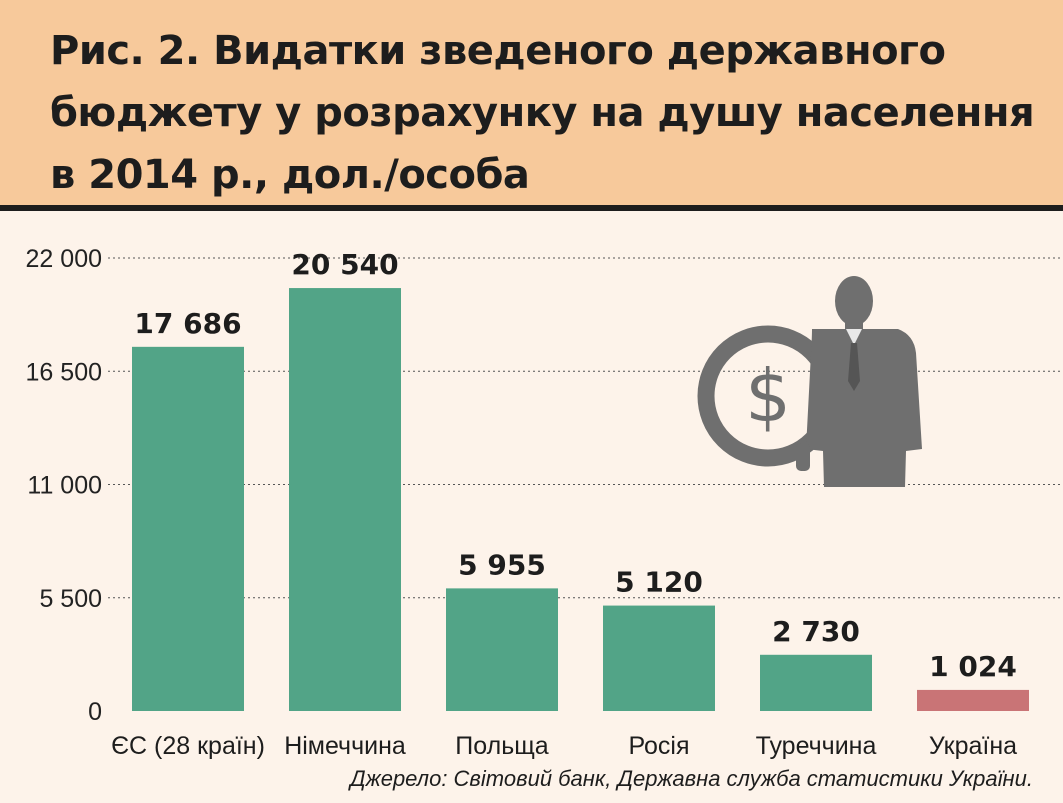 This screenshot has width=1063, height=803. Describe the element at coordinates (816, 631) in the screenshot. I see `data-label: 2 730` at that location.